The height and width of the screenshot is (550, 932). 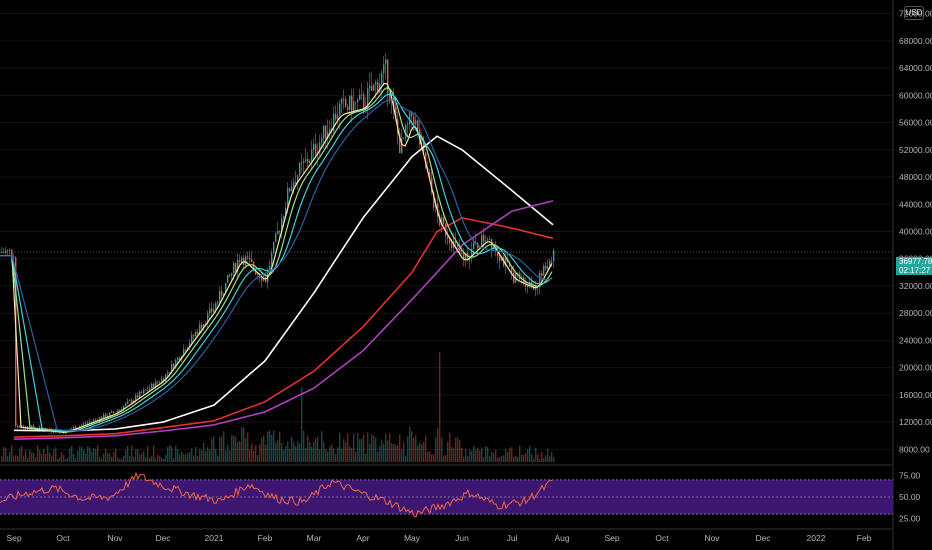 I want to click on currency-label: USD, so click(x=914, y=13).